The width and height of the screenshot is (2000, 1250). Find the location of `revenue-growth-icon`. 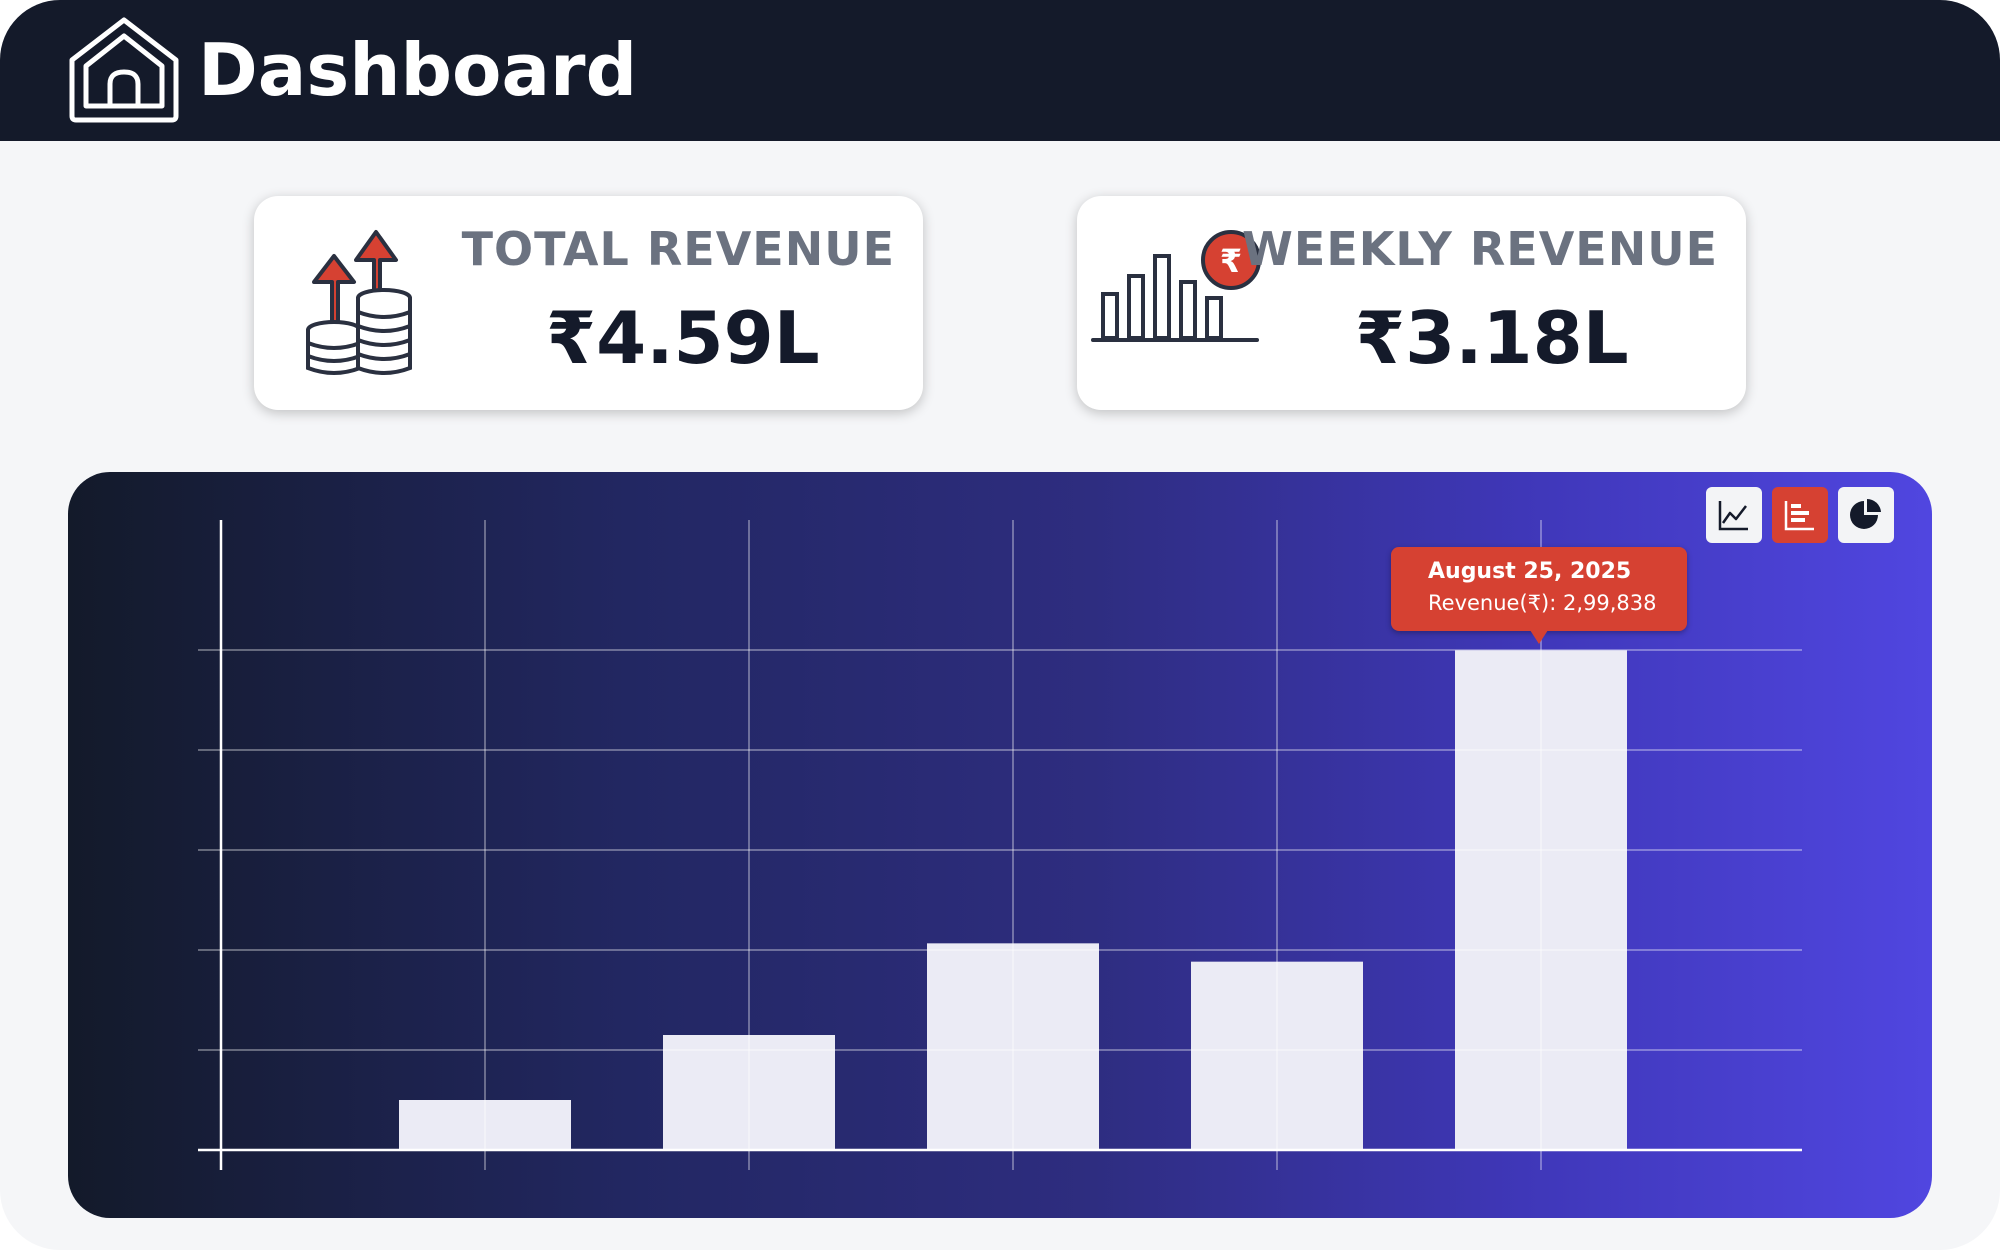

revenue-growth-icon is located at coordinates (359, 302).